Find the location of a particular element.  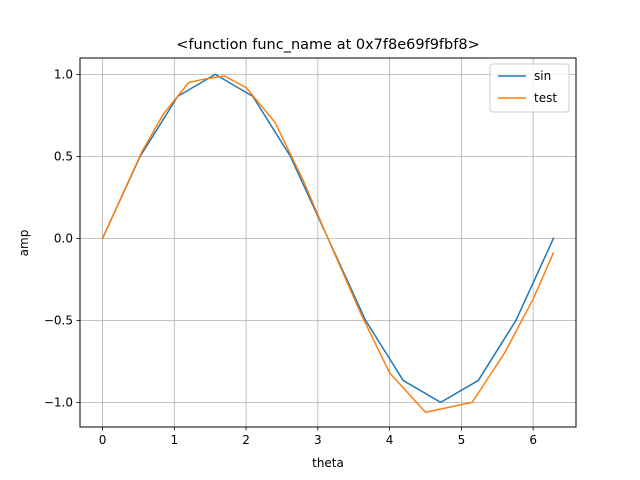

chart-title: <function func_name at 0x7f8e69f9fbf8> is located at coordinates (327, 45).